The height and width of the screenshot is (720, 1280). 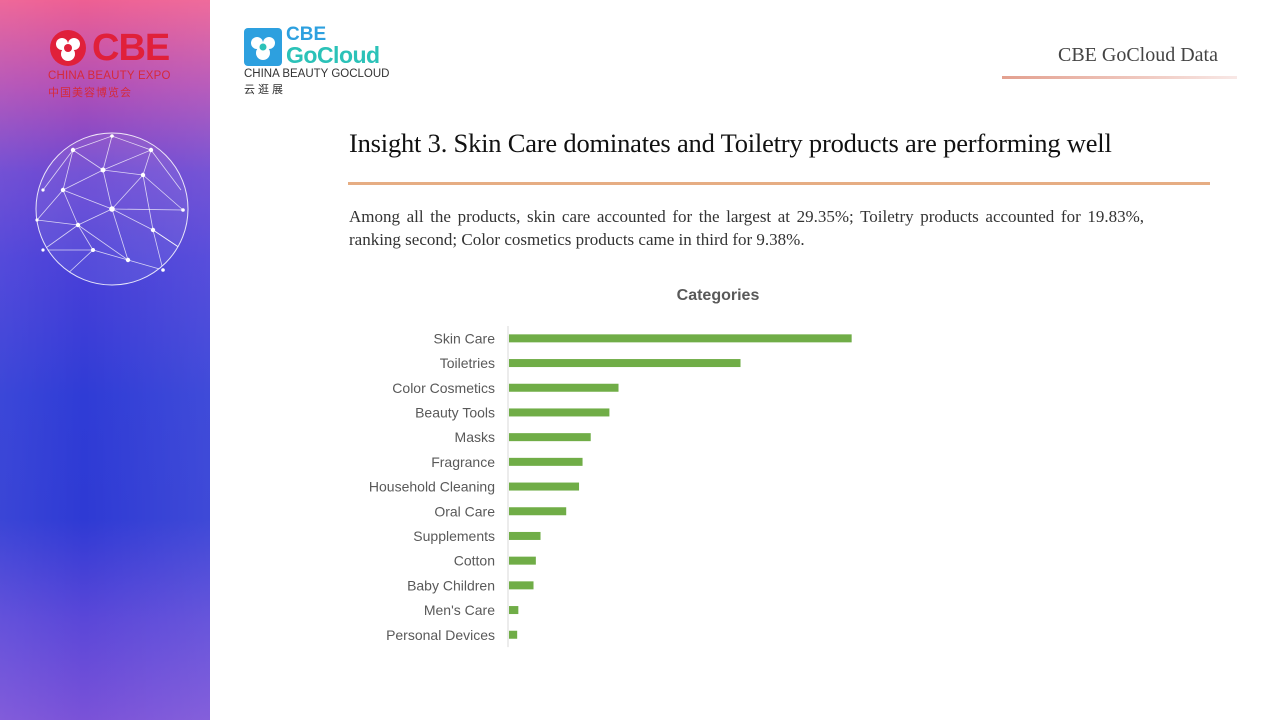 What do you see at coordinates (455, 412) in the screenshot?
I see `category-label: Beauty Tools` at bounding box center [455, 412].